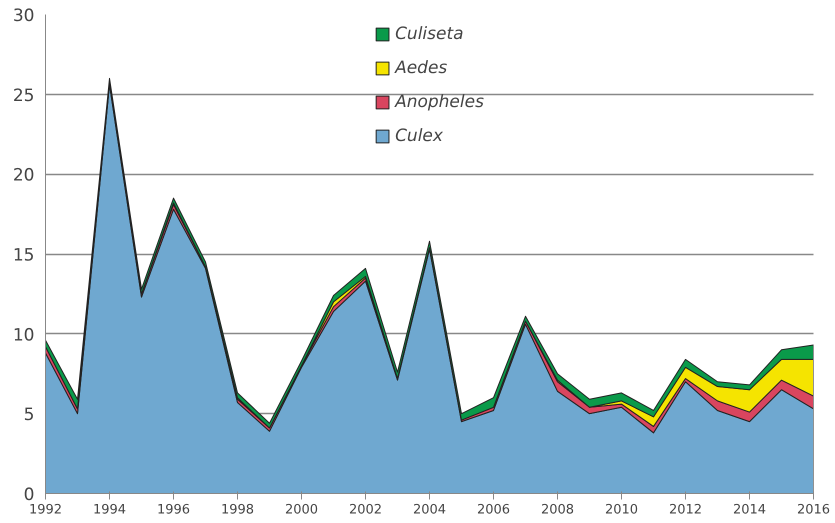 The image size is (835, 523). Describe the element at coordinates (23, 176) in the screenshot. I see `y-tick-label: 20` at that location.